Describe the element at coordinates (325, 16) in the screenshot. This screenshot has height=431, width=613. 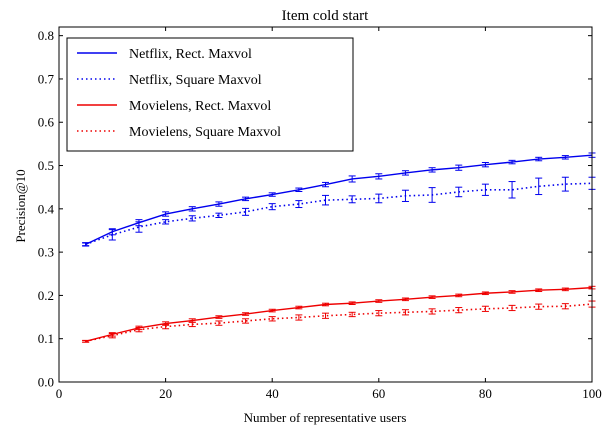
I see `chart-title: Item cold start` at that location.